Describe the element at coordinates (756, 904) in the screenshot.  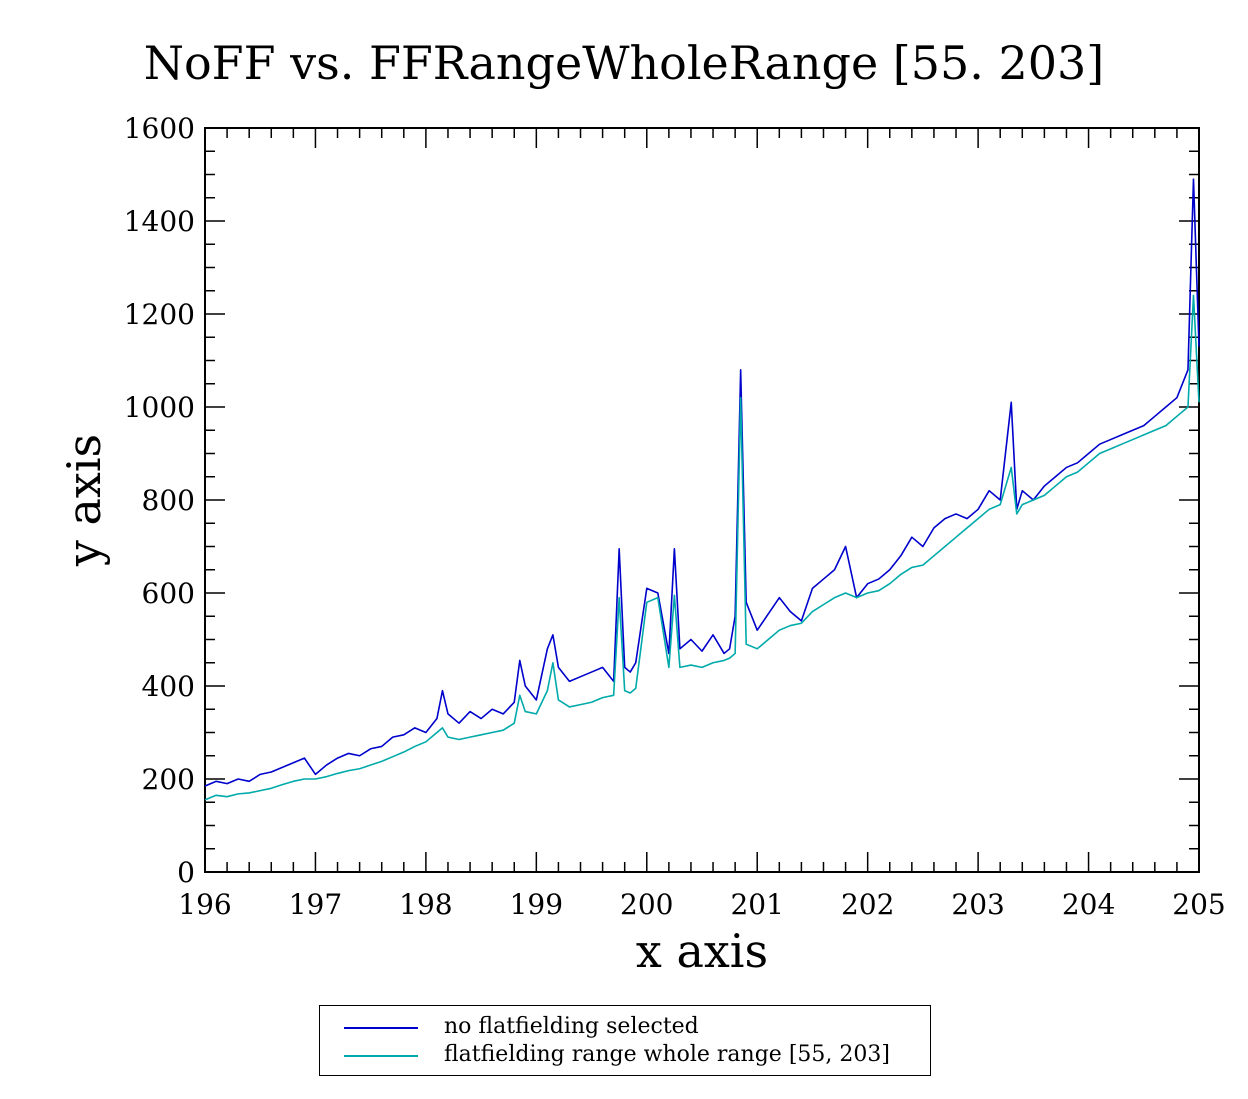
I see `x-tick-label: 201` at that location.